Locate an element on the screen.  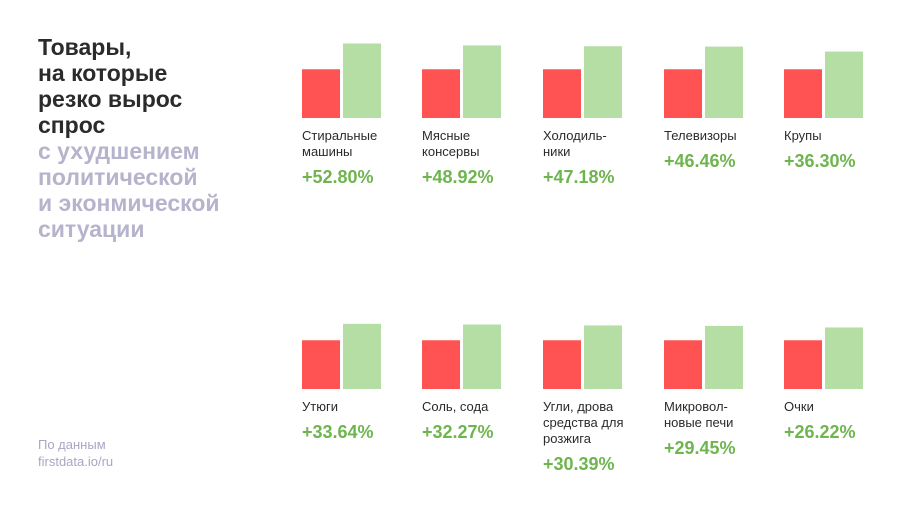
chart-item: Стиральные машины +52.80% is located at coordinates (357, 114).